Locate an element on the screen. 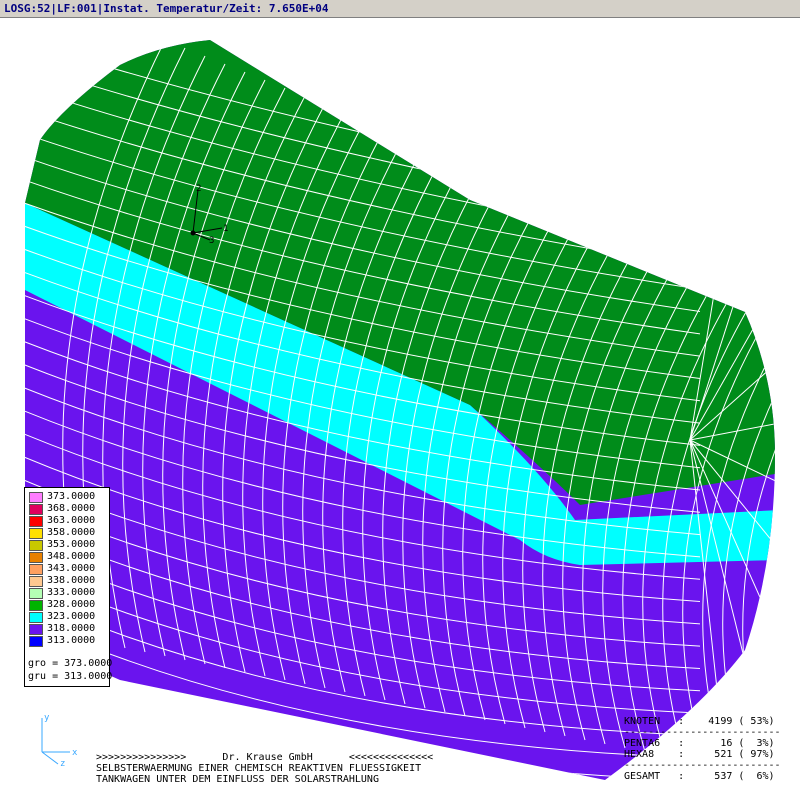  stat-knoten: KNOTEN : 4199 ( 53%) is located at coordinates (699, 721).